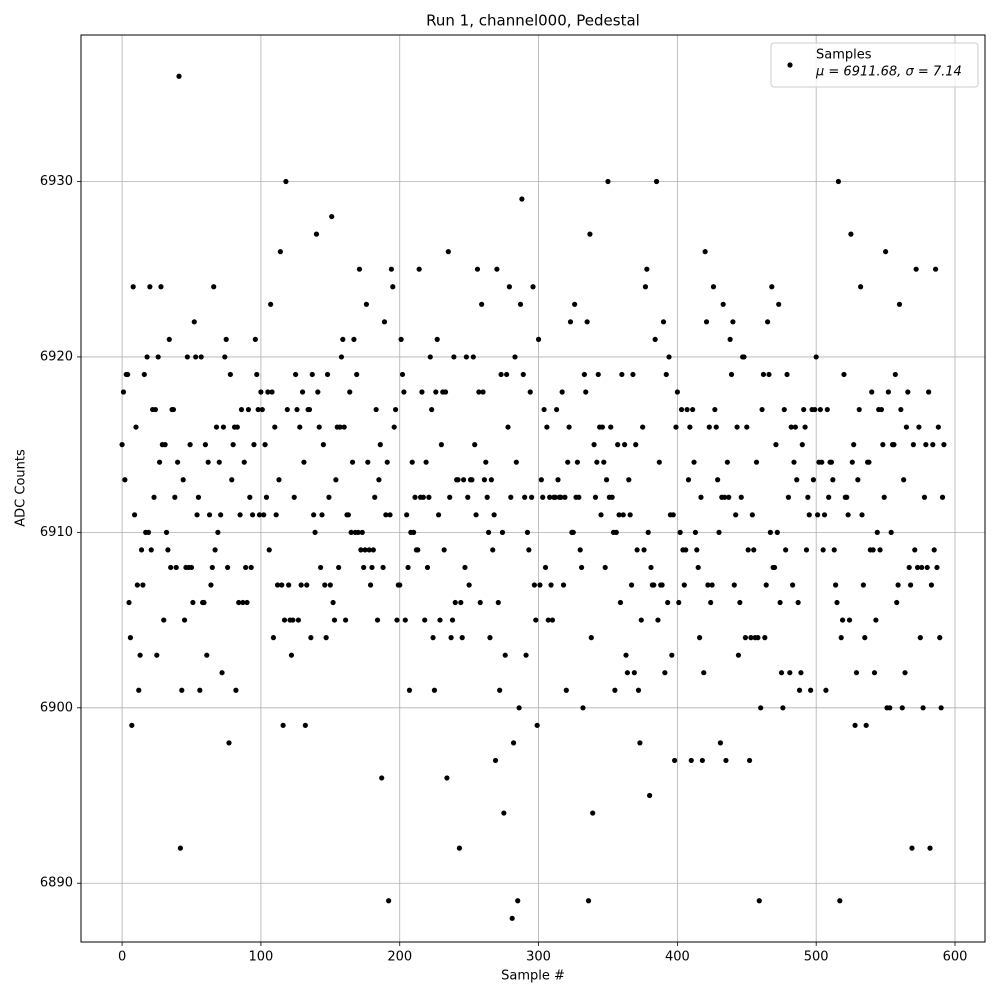 The height and width of the screenshot is (1000, 1000). Describe the element at coordinates (955, 957) in the screenshot. I see `x-tick-label: 600` at that location.